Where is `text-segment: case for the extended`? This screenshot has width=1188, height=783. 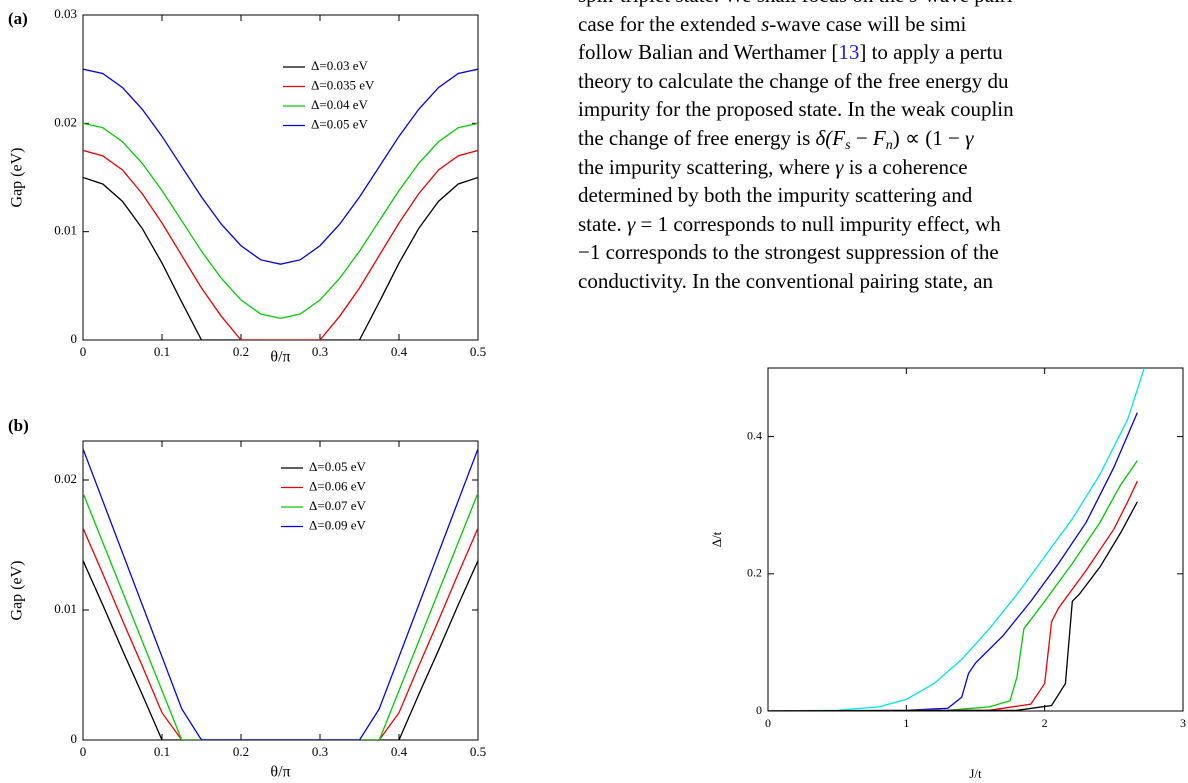 text-segment: case for the extended is located at coordinates (670, 23).